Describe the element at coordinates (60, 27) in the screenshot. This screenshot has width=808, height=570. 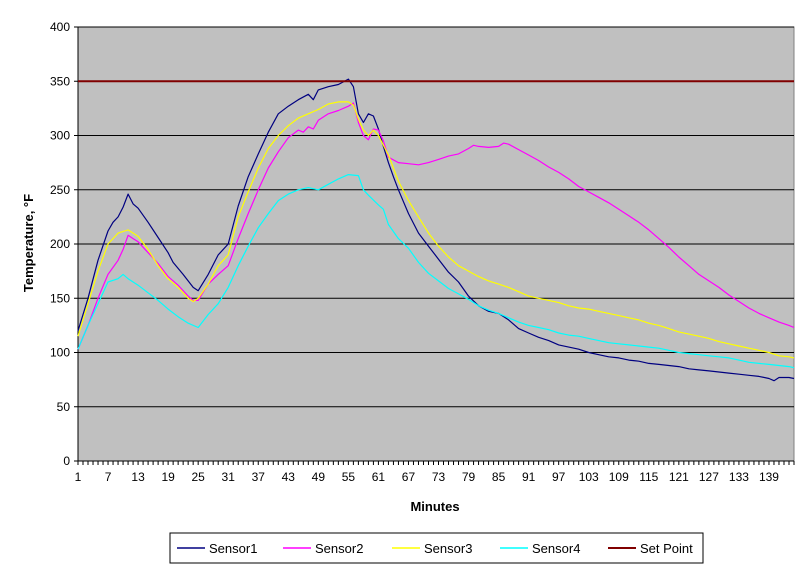
I see `y-tick-label: 400` at that location.